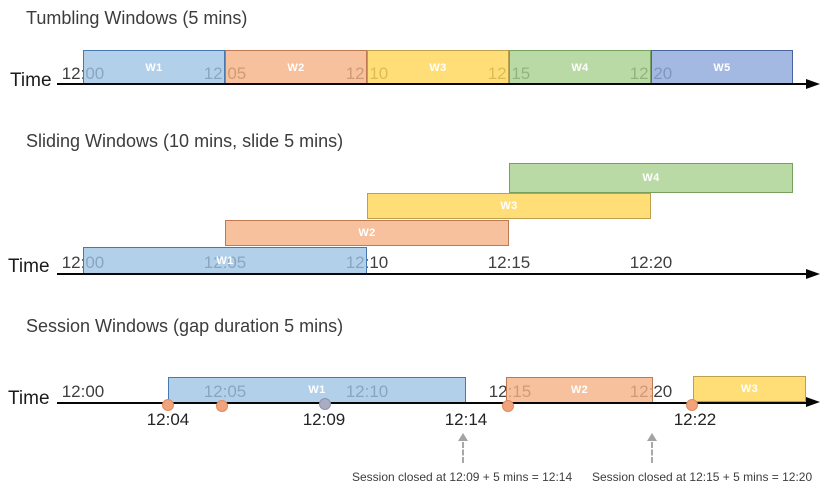 The image size is (829, 498). I want to click on sliding-window-w1-label: W1, so click(225, 260).